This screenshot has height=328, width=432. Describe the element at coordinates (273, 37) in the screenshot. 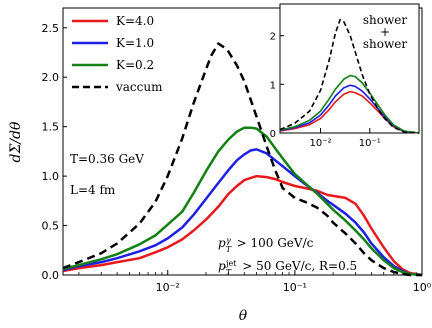

I see `y-tick-label: 2` at that location.